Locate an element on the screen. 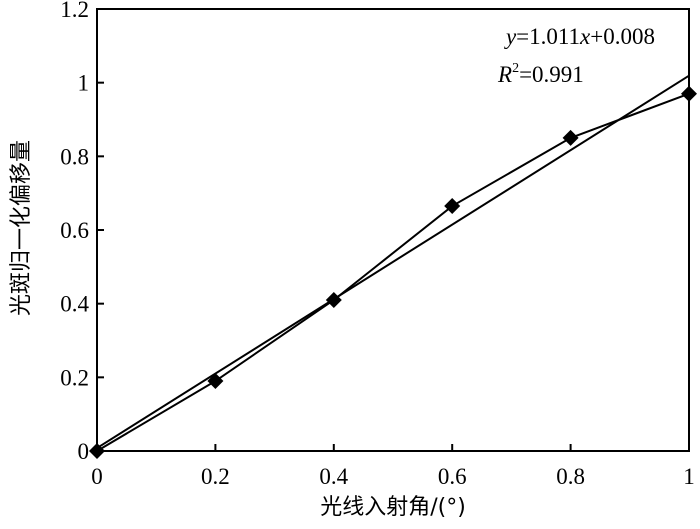 This screenshot has height=529, width=700. y-tick-label: 1 is located at coordinates (84, 83).